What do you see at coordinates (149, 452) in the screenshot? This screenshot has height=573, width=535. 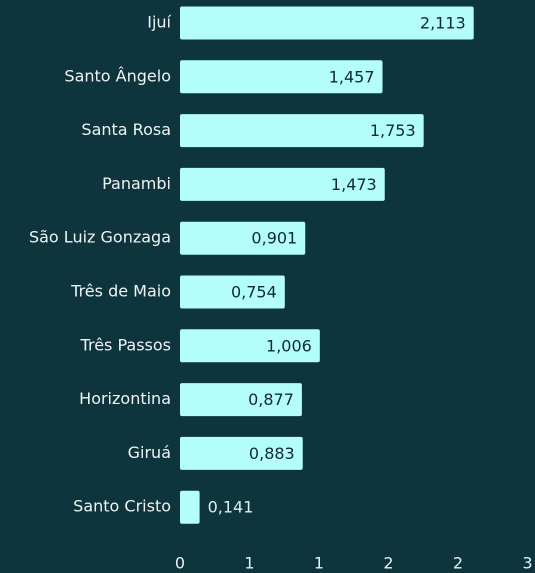 I see `category-label: Giruá` at bounding box center [149, 452].